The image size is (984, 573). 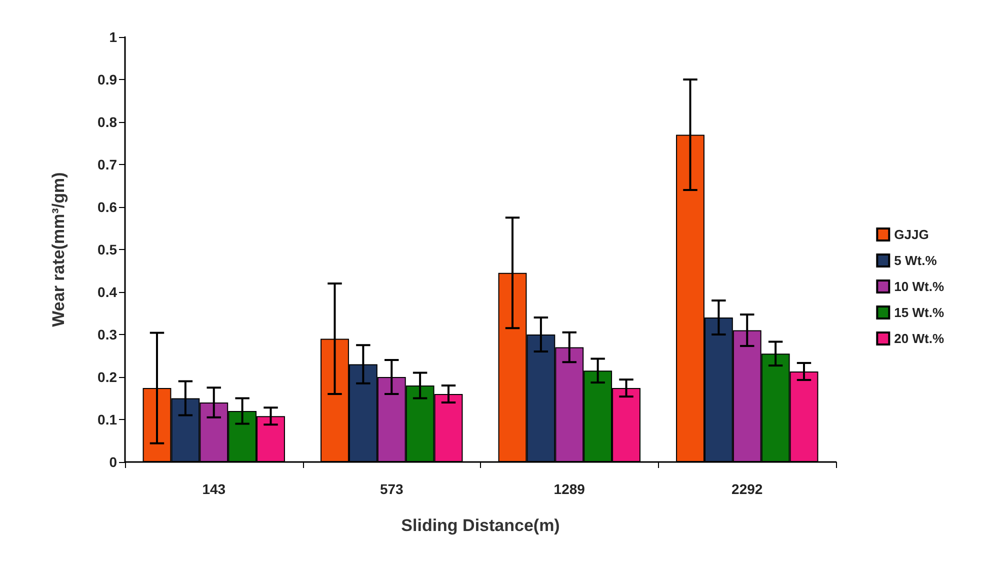 What do you see at coordinates (108, 420) in the screenshot?
I see `y-tick-label: 0.1` at bounding box center [108, 420].